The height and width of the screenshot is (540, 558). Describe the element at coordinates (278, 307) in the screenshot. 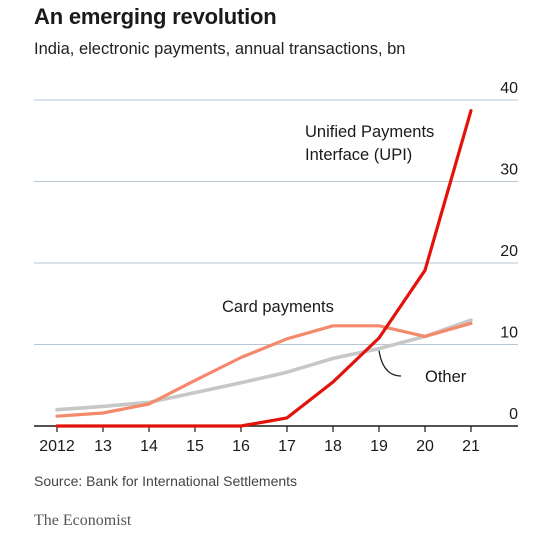

I see `series-label-card: Card payments` at that location.